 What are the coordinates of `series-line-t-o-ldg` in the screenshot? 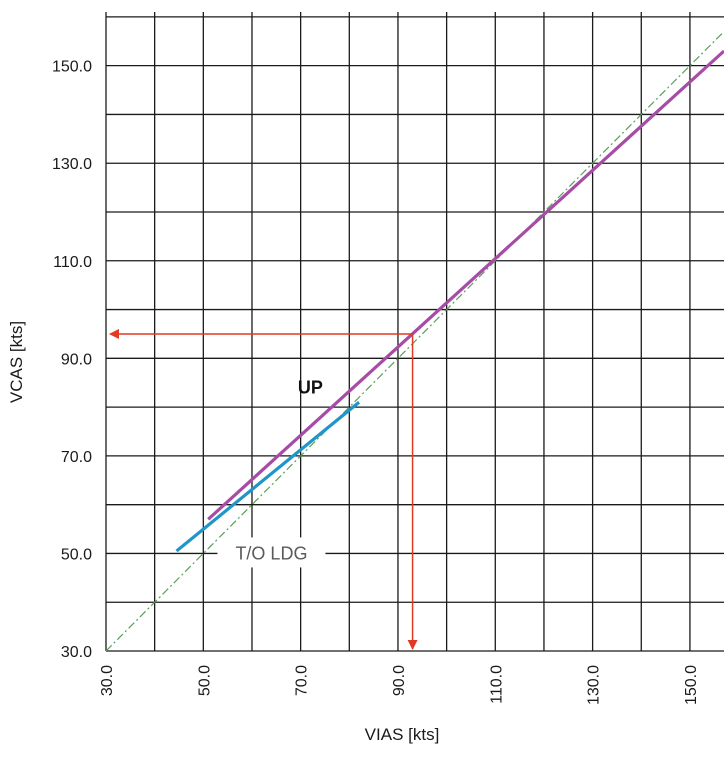 It's located at (268, 476).